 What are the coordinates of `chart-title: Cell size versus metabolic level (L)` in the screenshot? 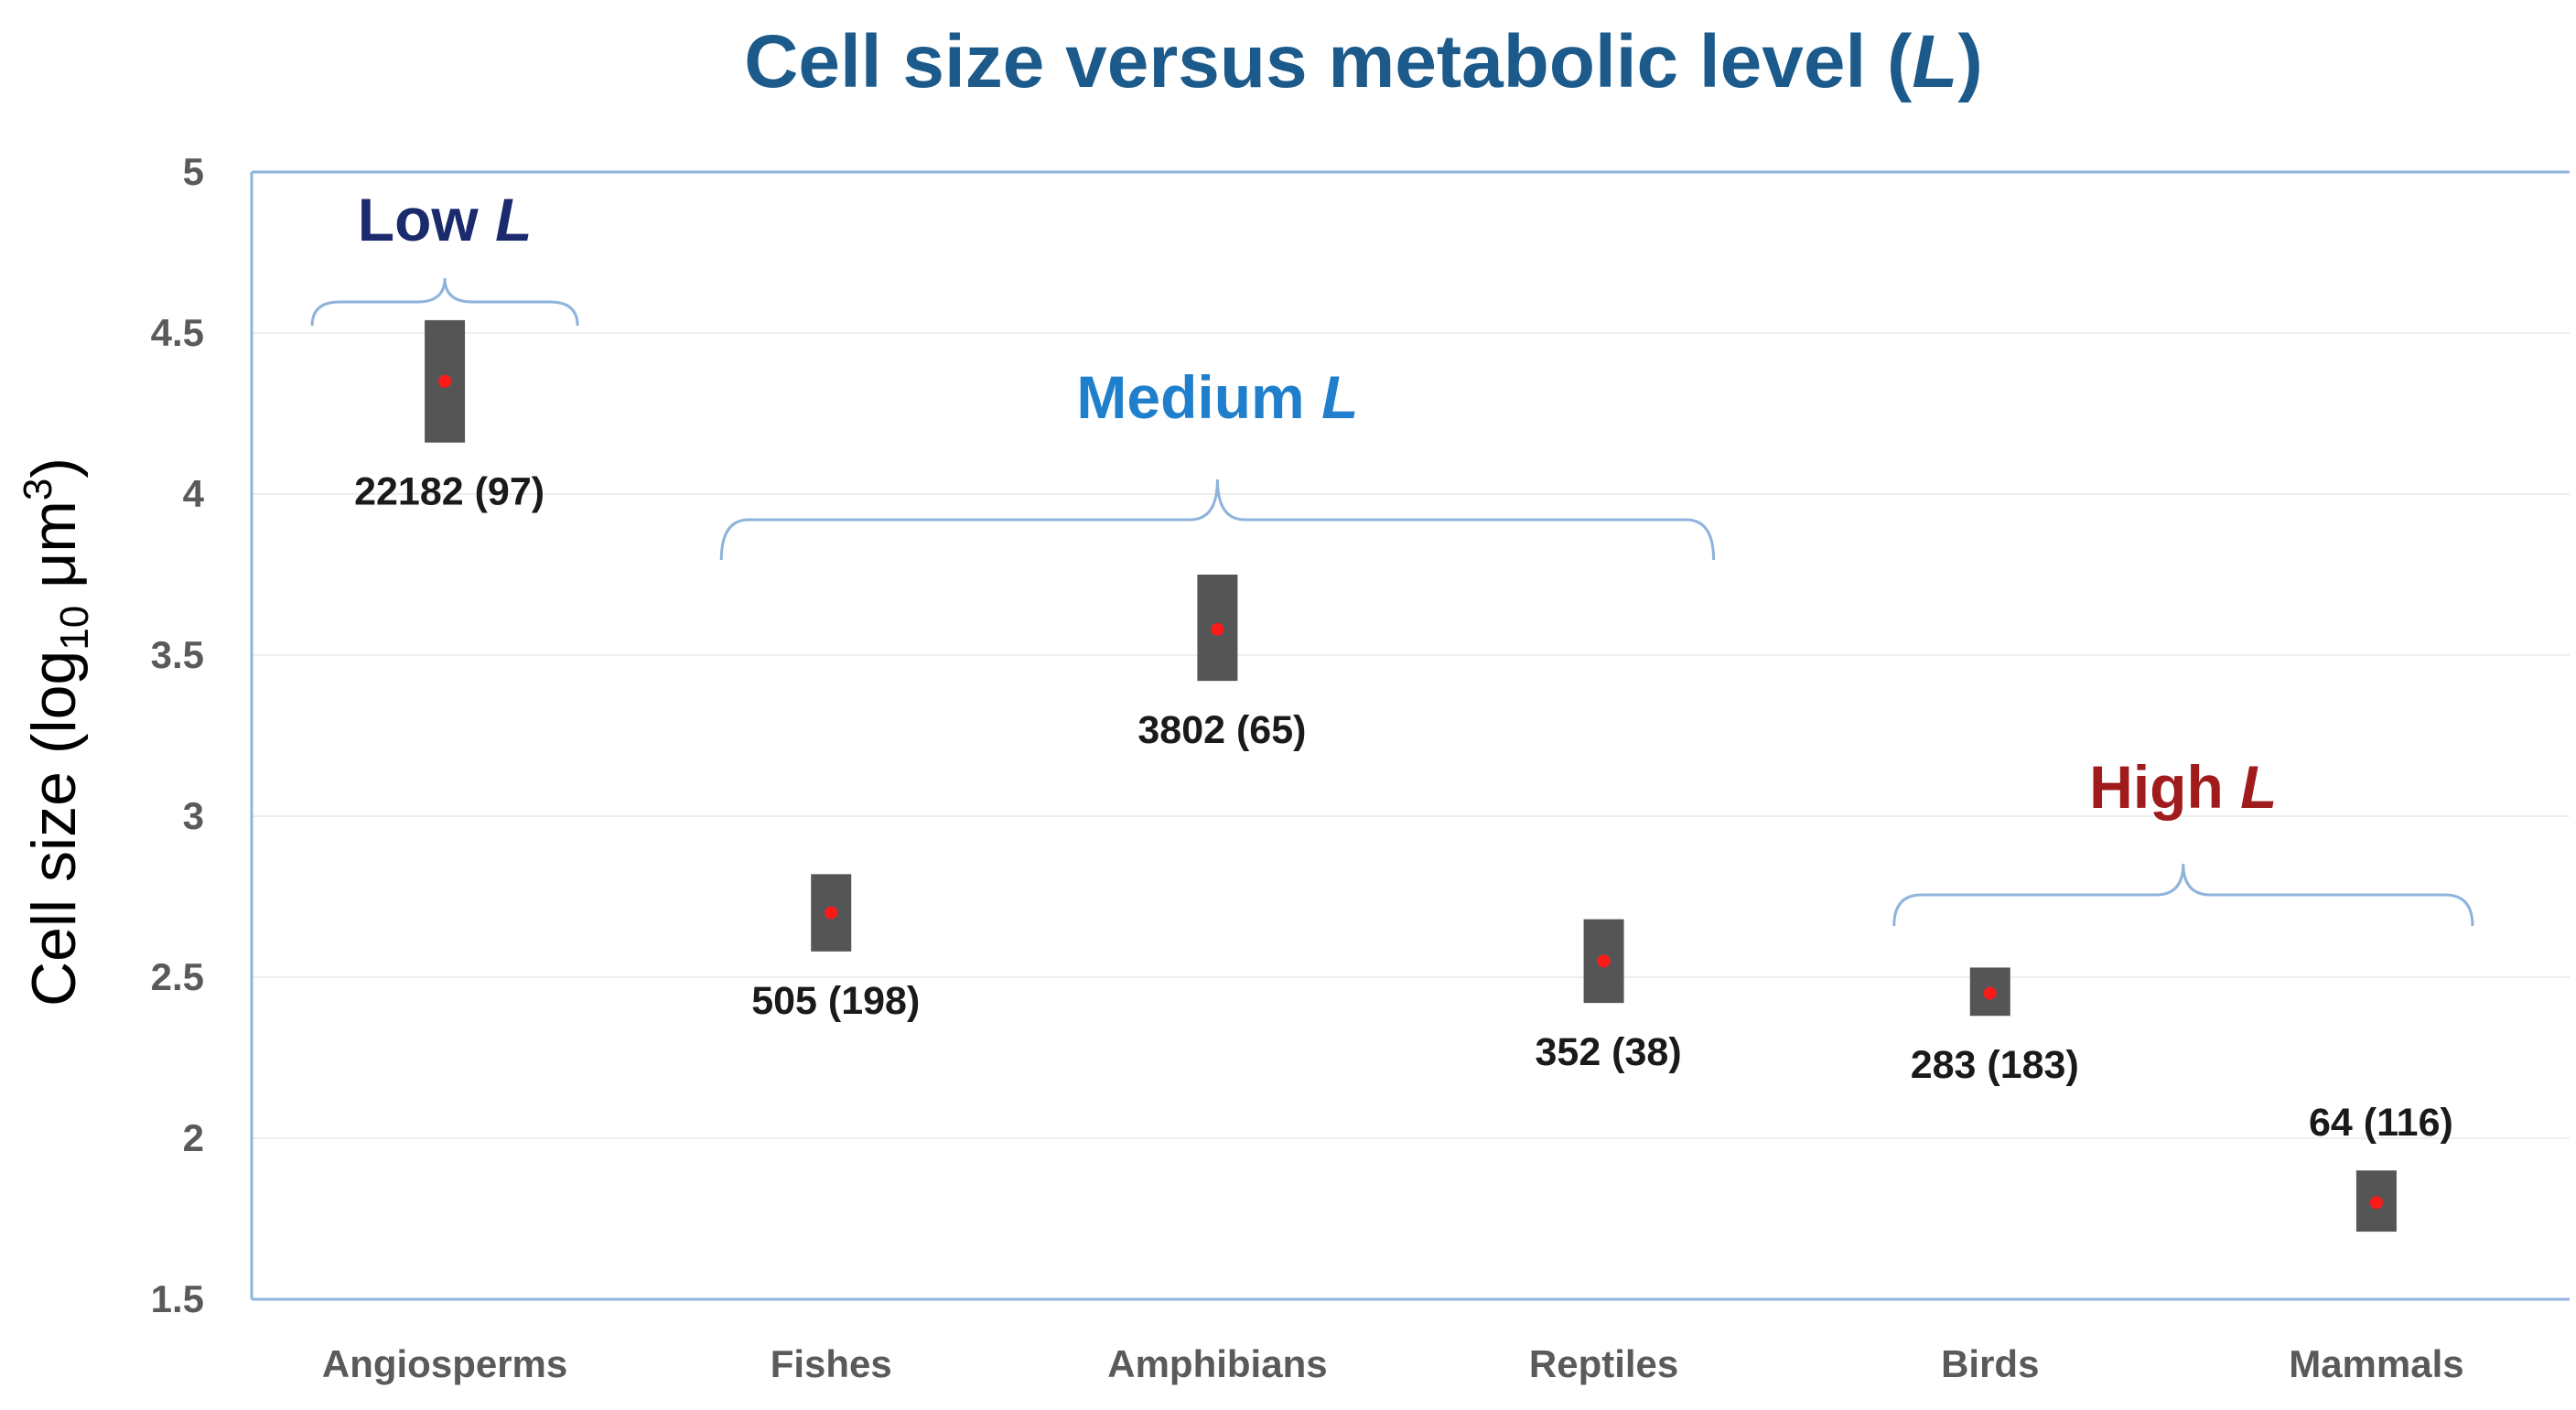 It's located at (1363, 61).